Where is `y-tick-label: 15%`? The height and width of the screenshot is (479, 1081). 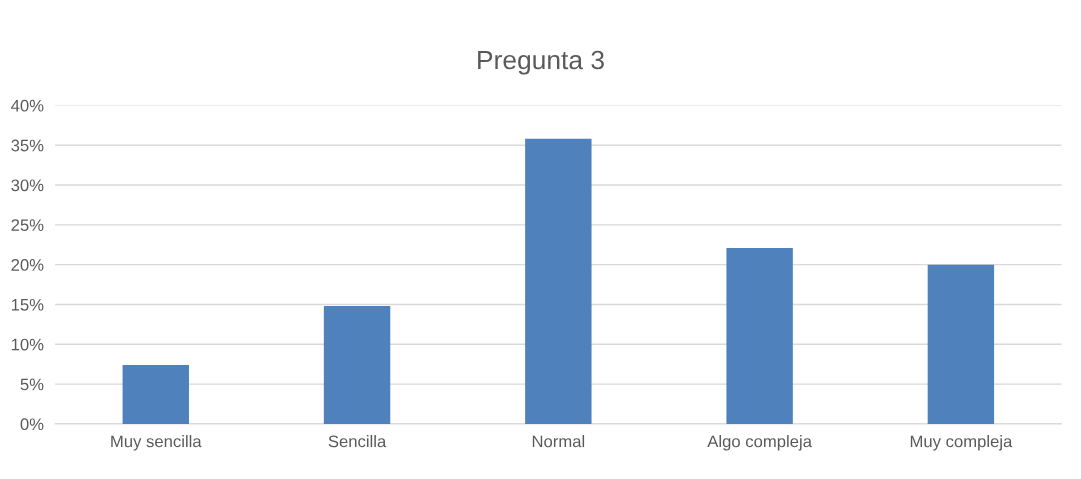 y-tick-label: 15% is located at coordinates (27, 304).